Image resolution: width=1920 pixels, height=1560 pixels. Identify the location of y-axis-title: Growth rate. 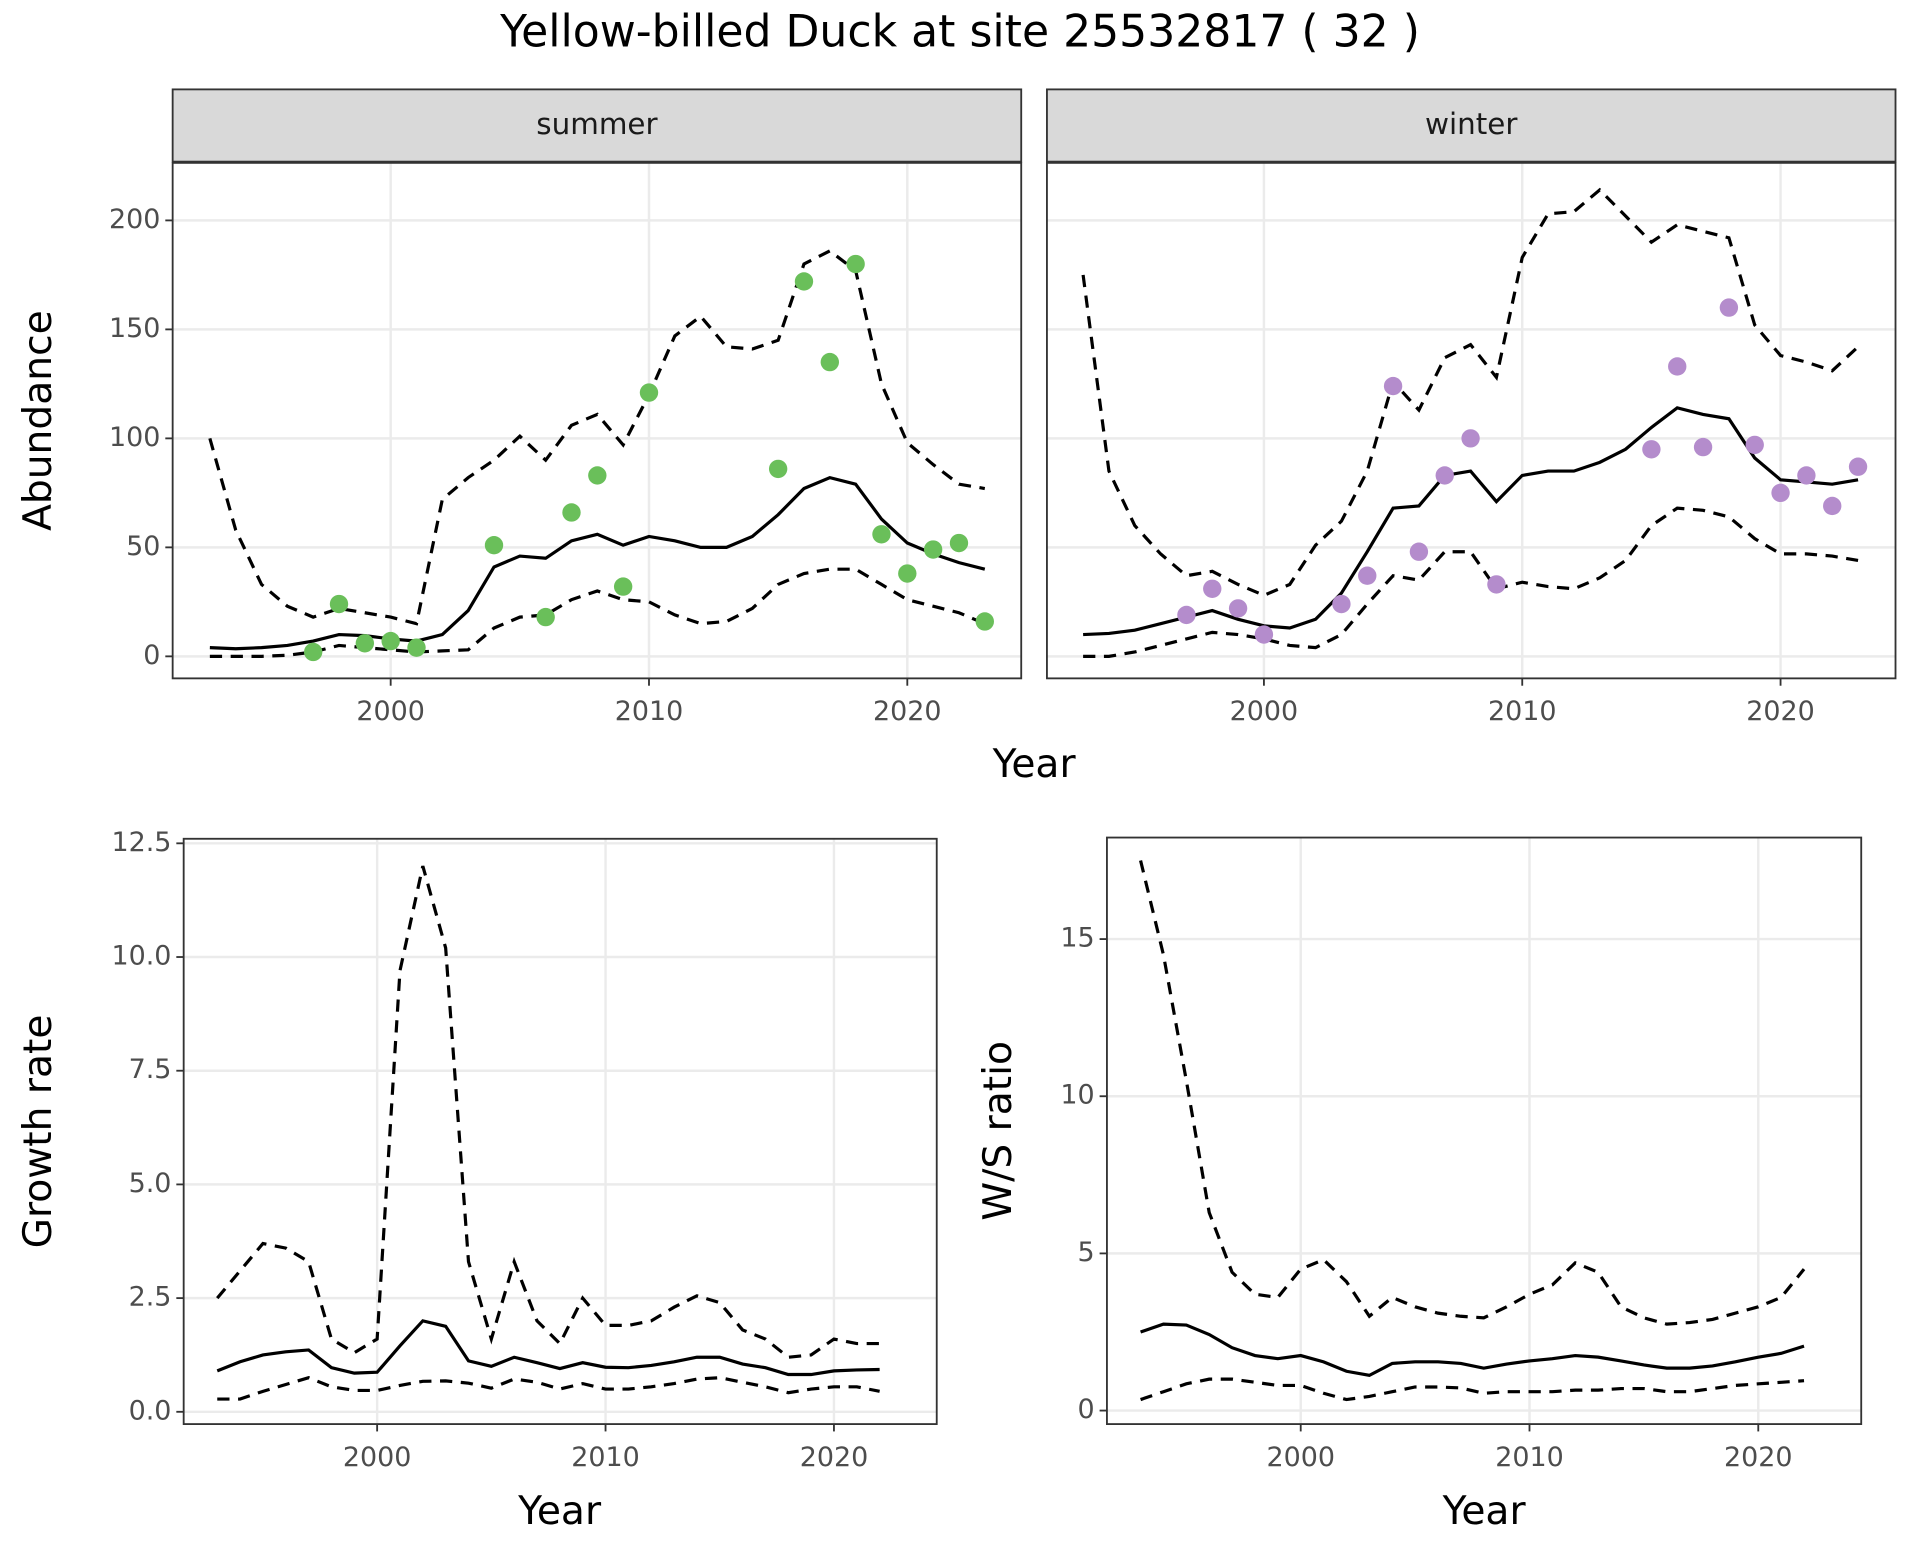
(38, 1132).